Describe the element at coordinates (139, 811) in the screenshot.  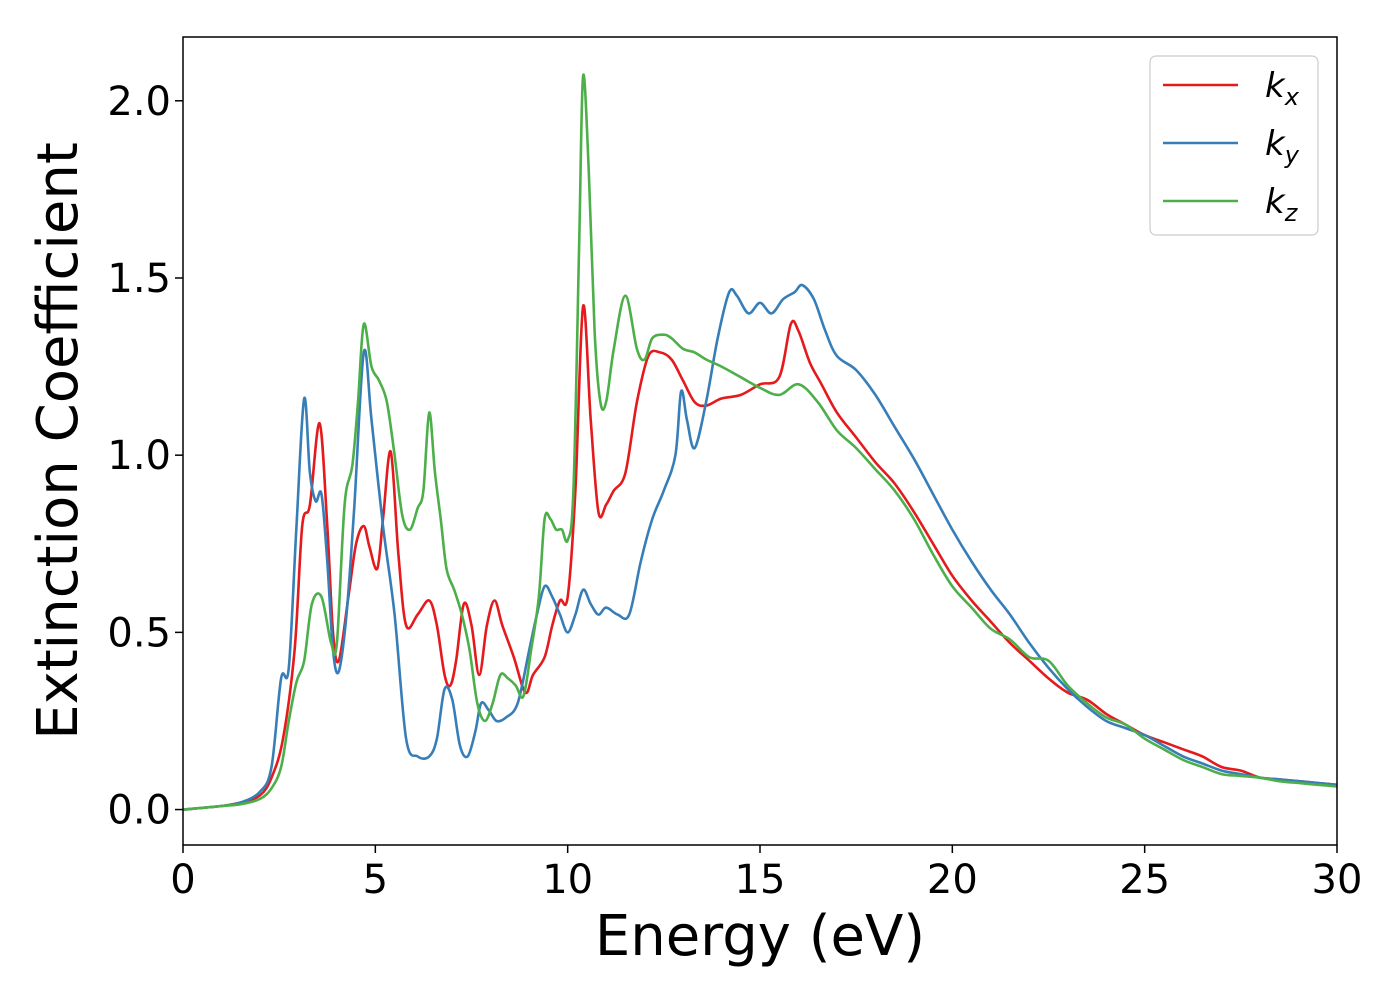
I see `y-tick-label: 0.0` at that location.